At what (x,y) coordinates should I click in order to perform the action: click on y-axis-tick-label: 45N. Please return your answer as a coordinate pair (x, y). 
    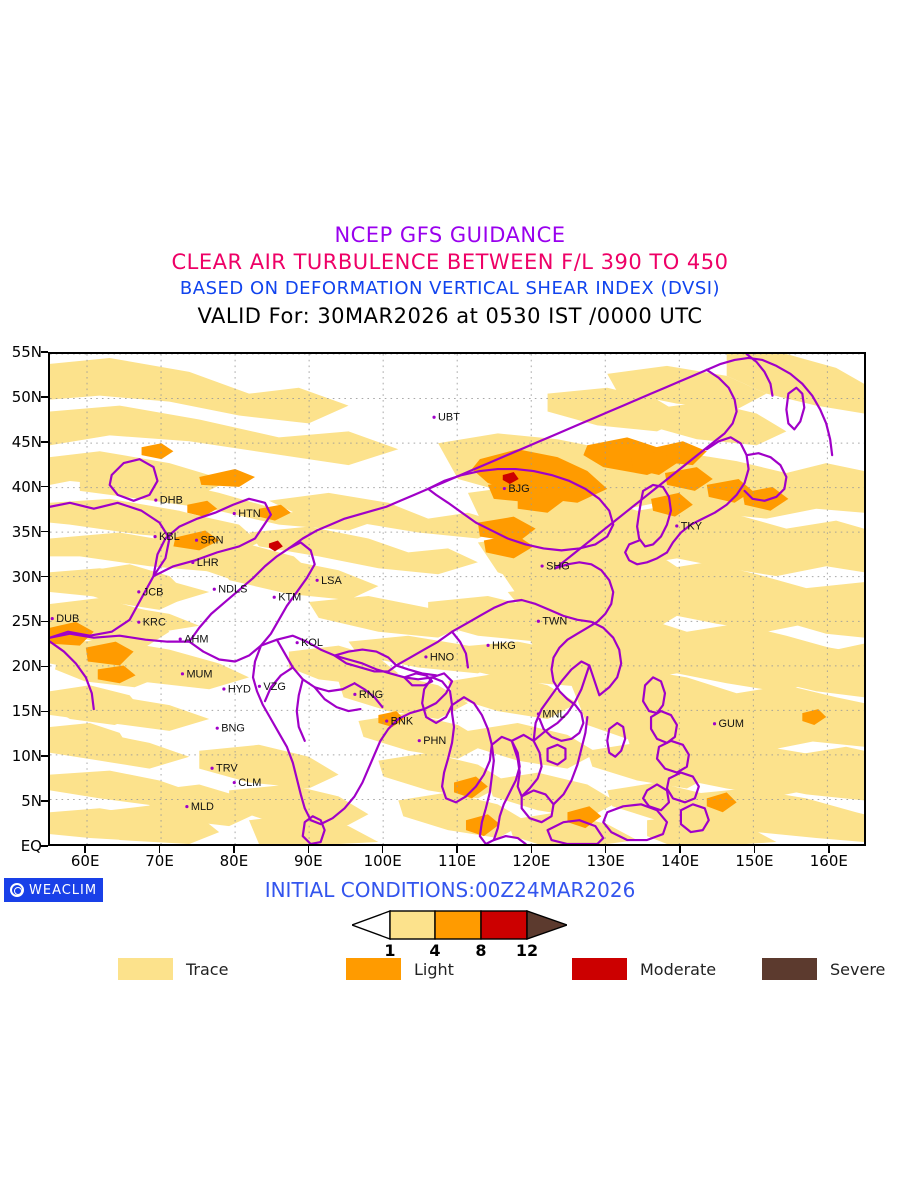
    Looking at the image, I should click on (26, 441).